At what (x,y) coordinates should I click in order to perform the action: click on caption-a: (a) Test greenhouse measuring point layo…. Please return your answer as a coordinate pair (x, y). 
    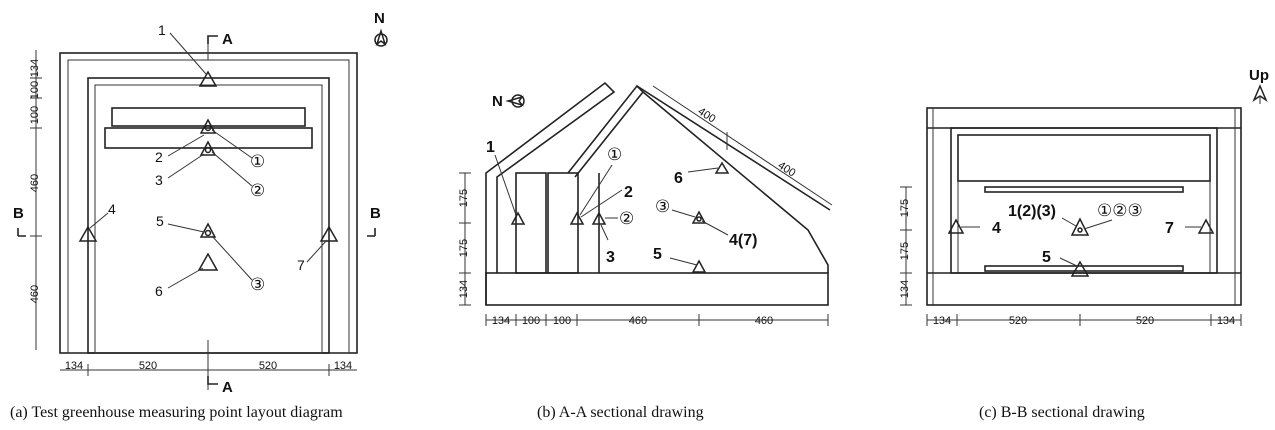
    Looking at the image, I should click on (176, 412).